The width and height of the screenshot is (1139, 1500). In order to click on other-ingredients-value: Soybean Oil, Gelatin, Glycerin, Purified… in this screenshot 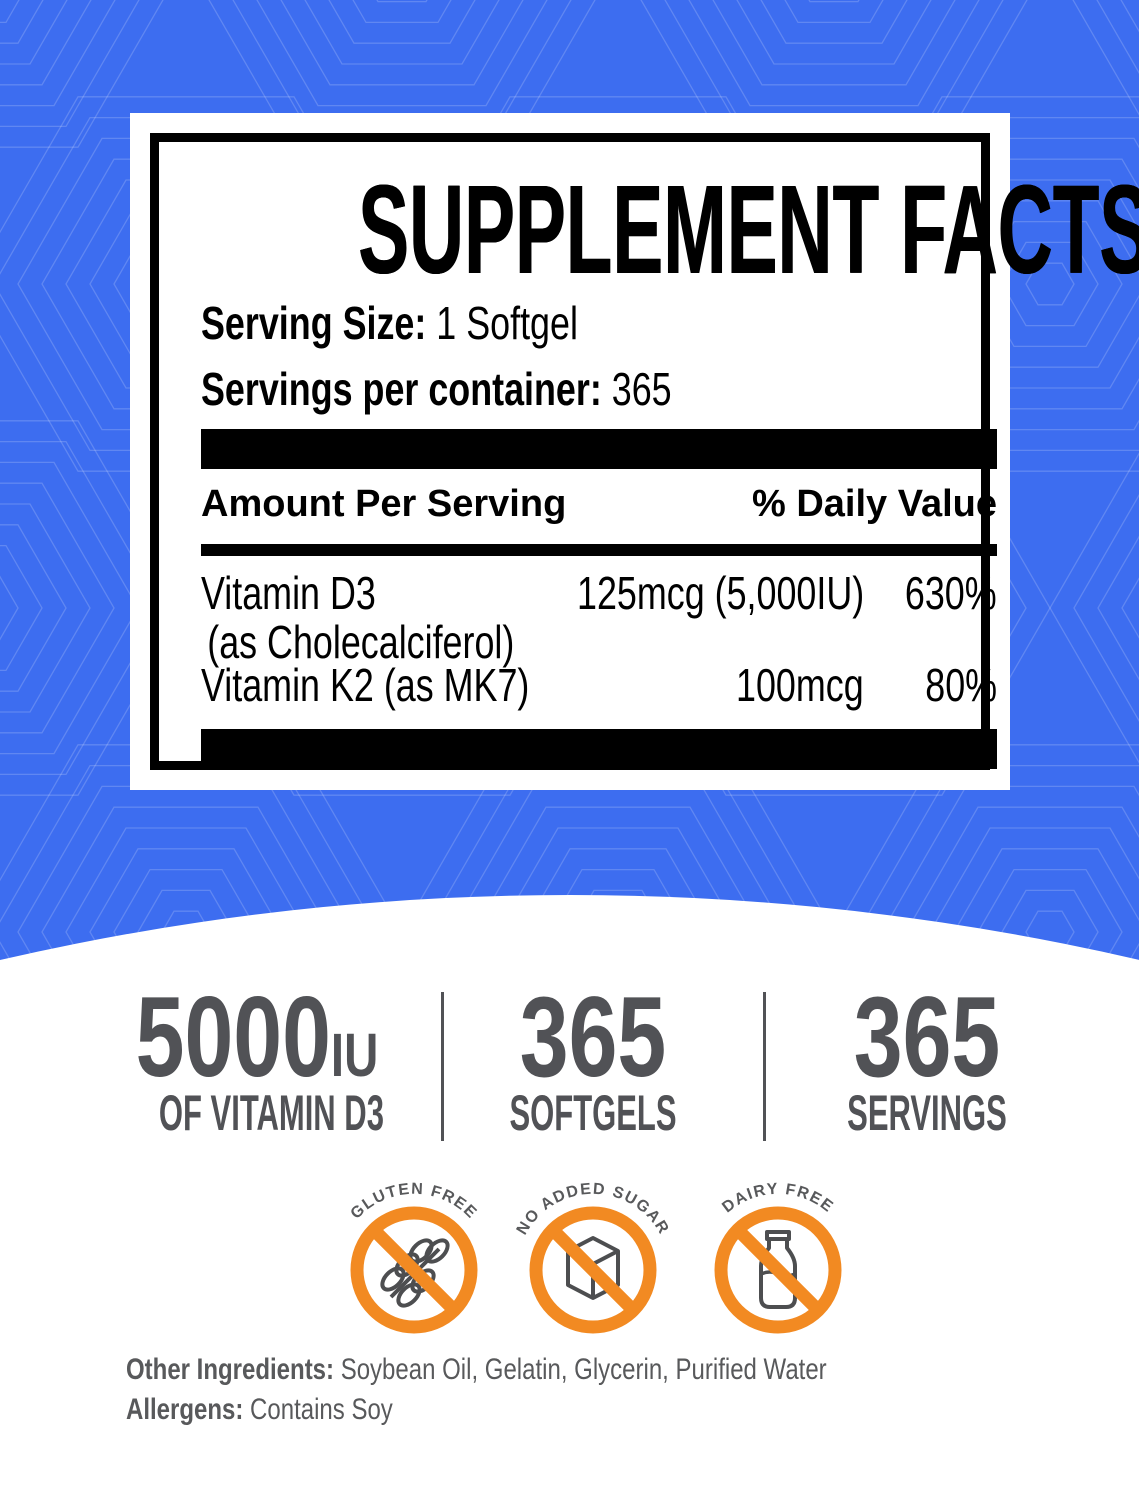, I will do `click(583, 1369)`.